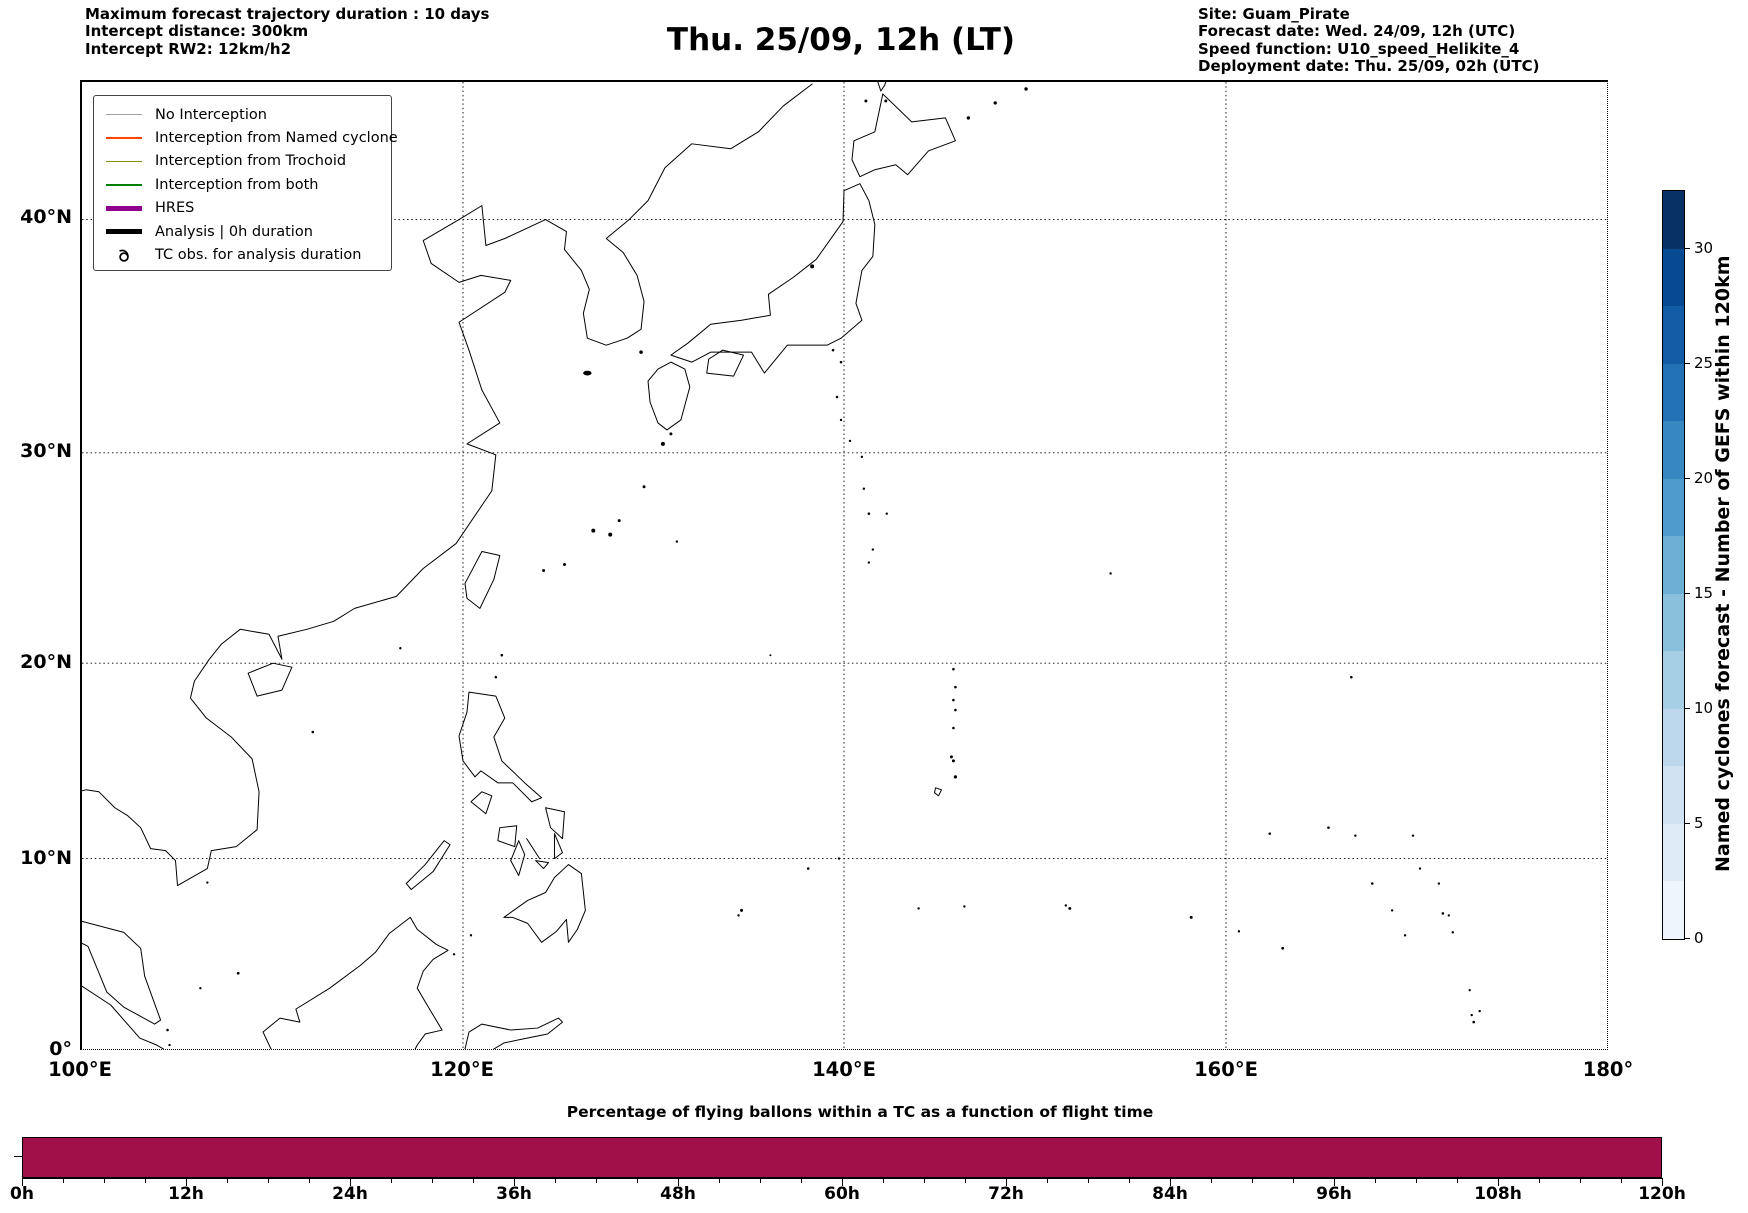  I want to click on map-x-tick-label: 180°, so click(1608, 1069).